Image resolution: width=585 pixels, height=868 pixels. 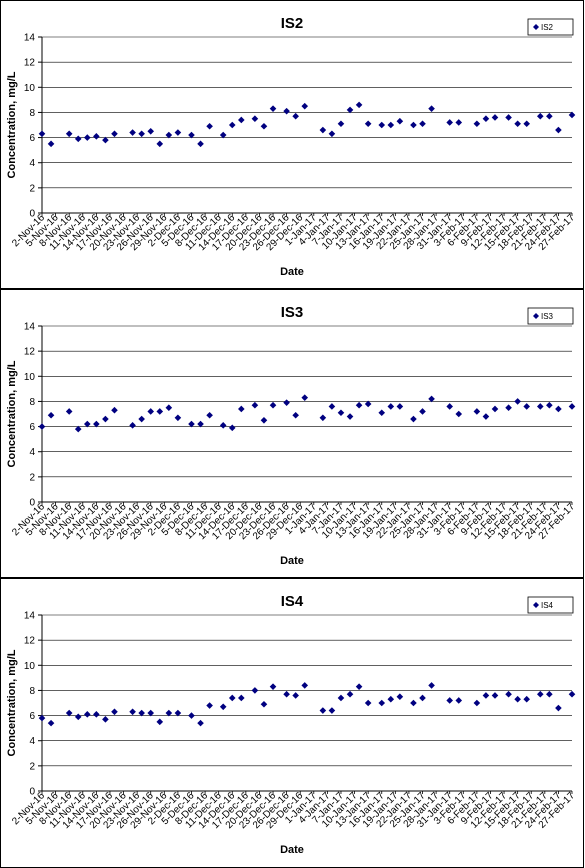 What do you see at coordinates (32, 138) in the screenshot?
I see `y-tick-label: 6` at bounding box center [32, 138].